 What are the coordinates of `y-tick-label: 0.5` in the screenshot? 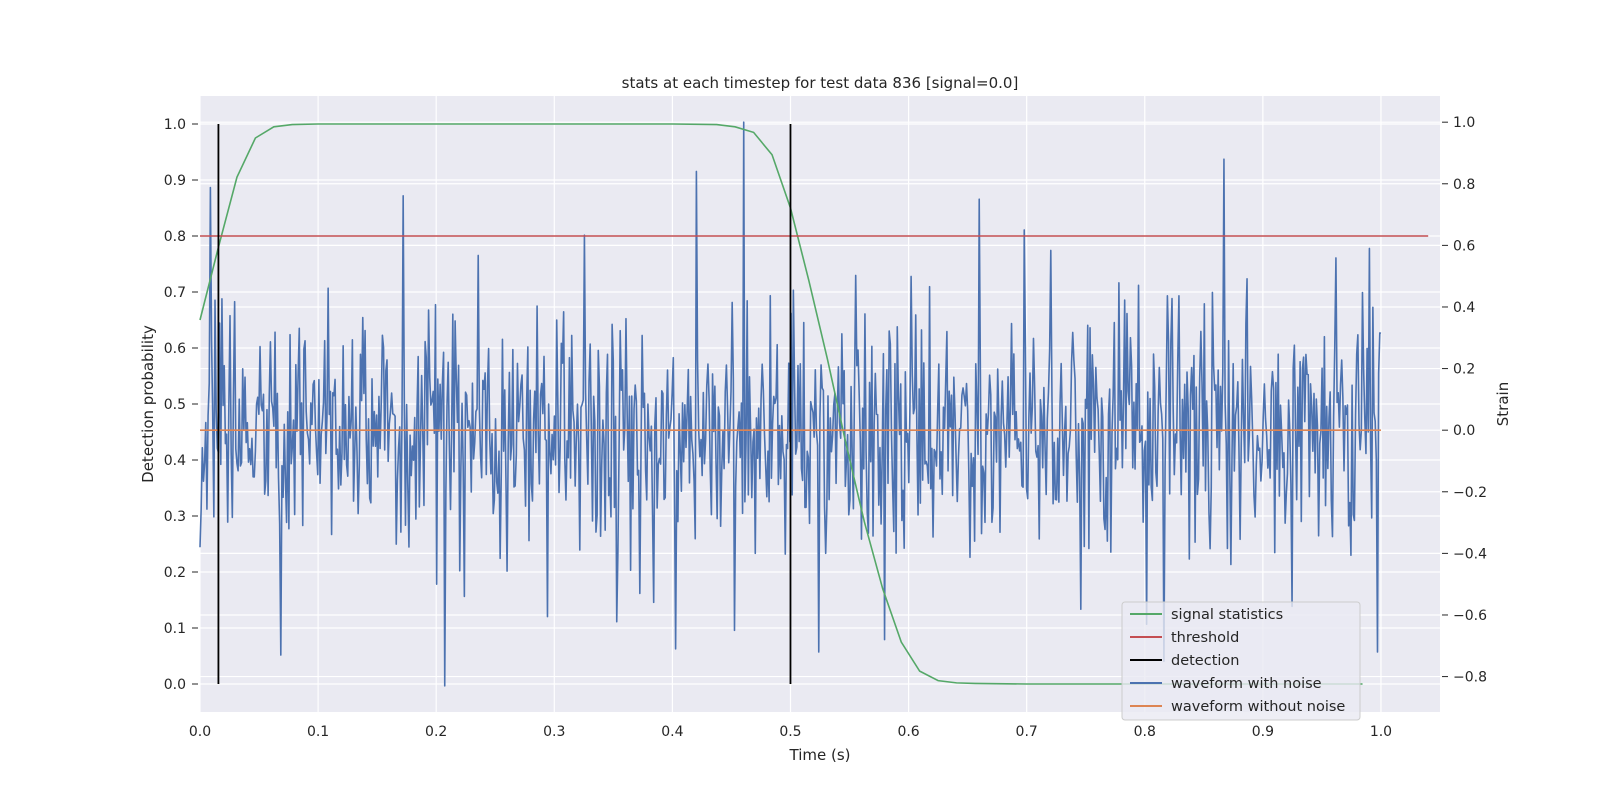 It's located at (175, 405).